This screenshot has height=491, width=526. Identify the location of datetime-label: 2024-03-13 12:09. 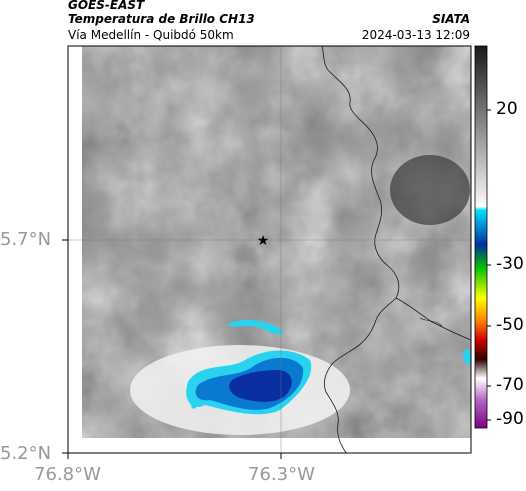
(415, 35).